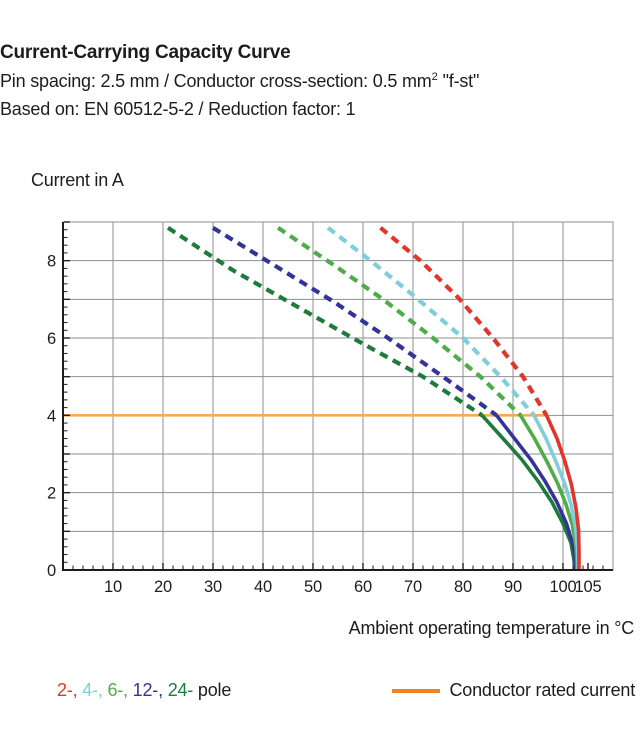  Describe the element at coordinates (51, 571) in the screenshot. I see `y-tick-label: 0` at that location.